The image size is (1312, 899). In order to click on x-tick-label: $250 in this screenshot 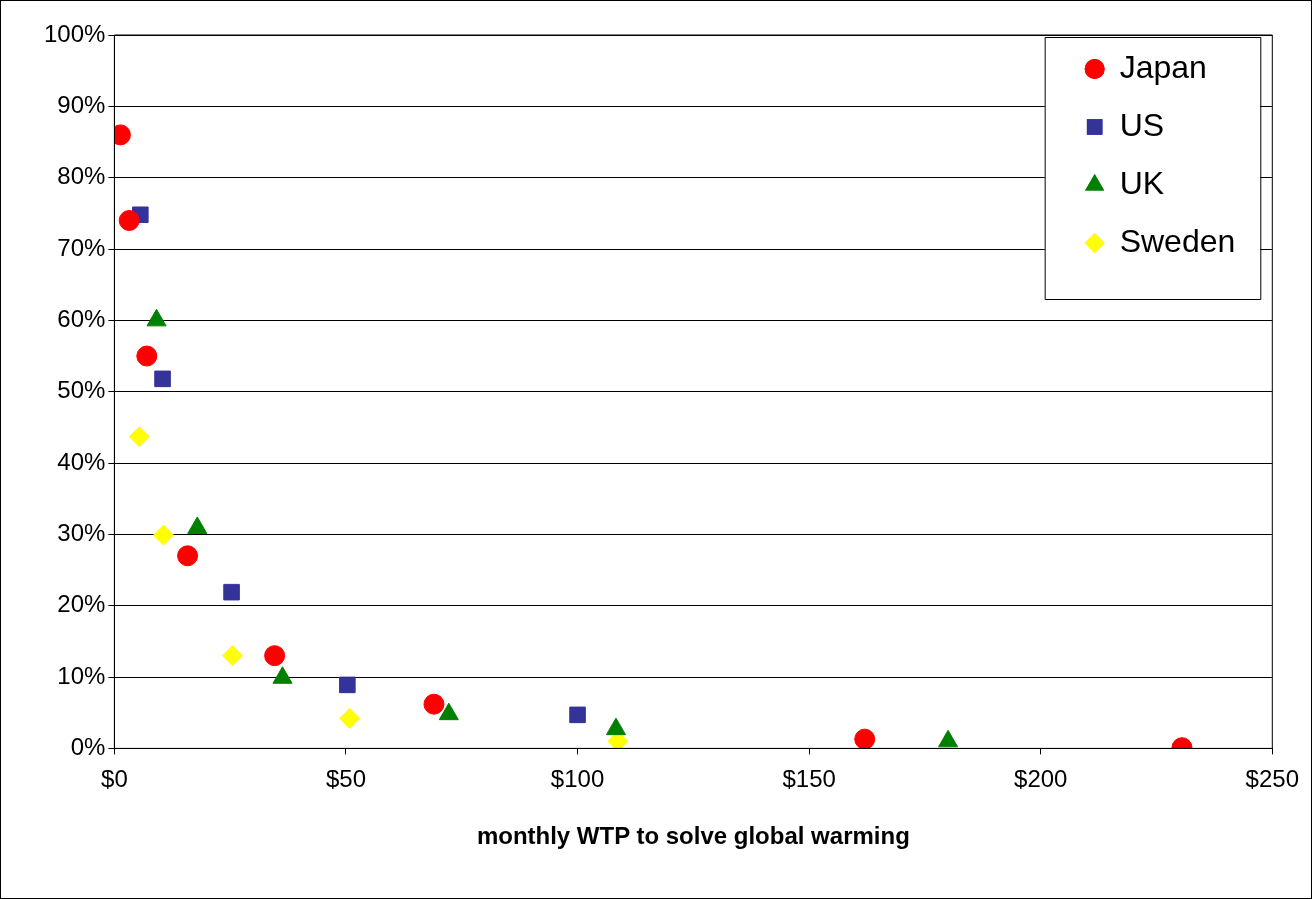, I will do `click(1272, 779)`.